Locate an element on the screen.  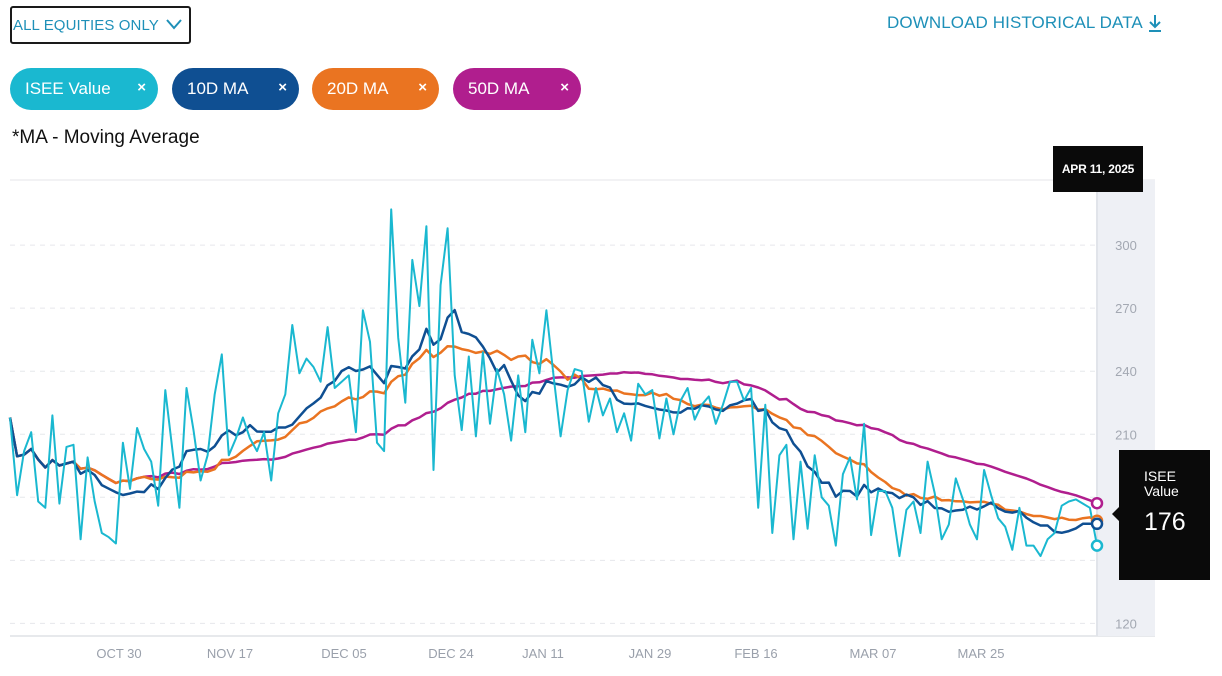
download-icon is located at coordinates (1154, 23).